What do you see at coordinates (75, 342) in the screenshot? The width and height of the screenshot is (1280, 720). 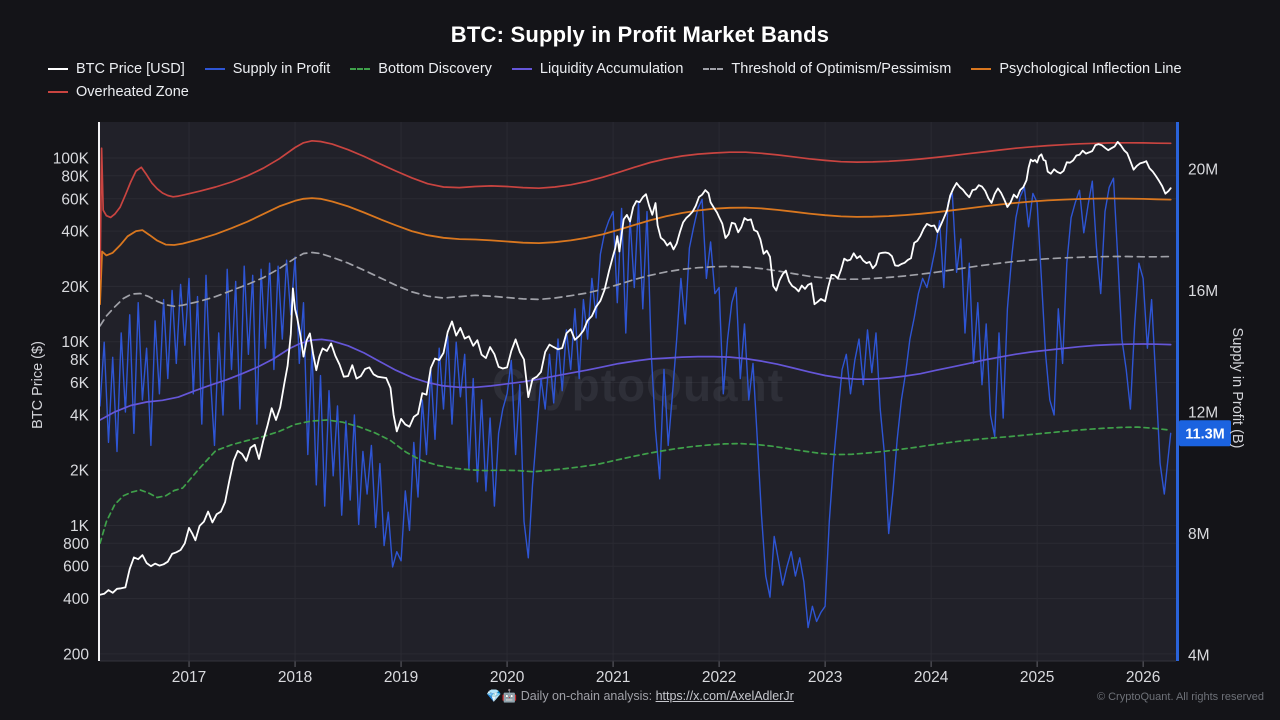 I see `left-axis-tick-label: 10K` at bounding box center [75, 342].